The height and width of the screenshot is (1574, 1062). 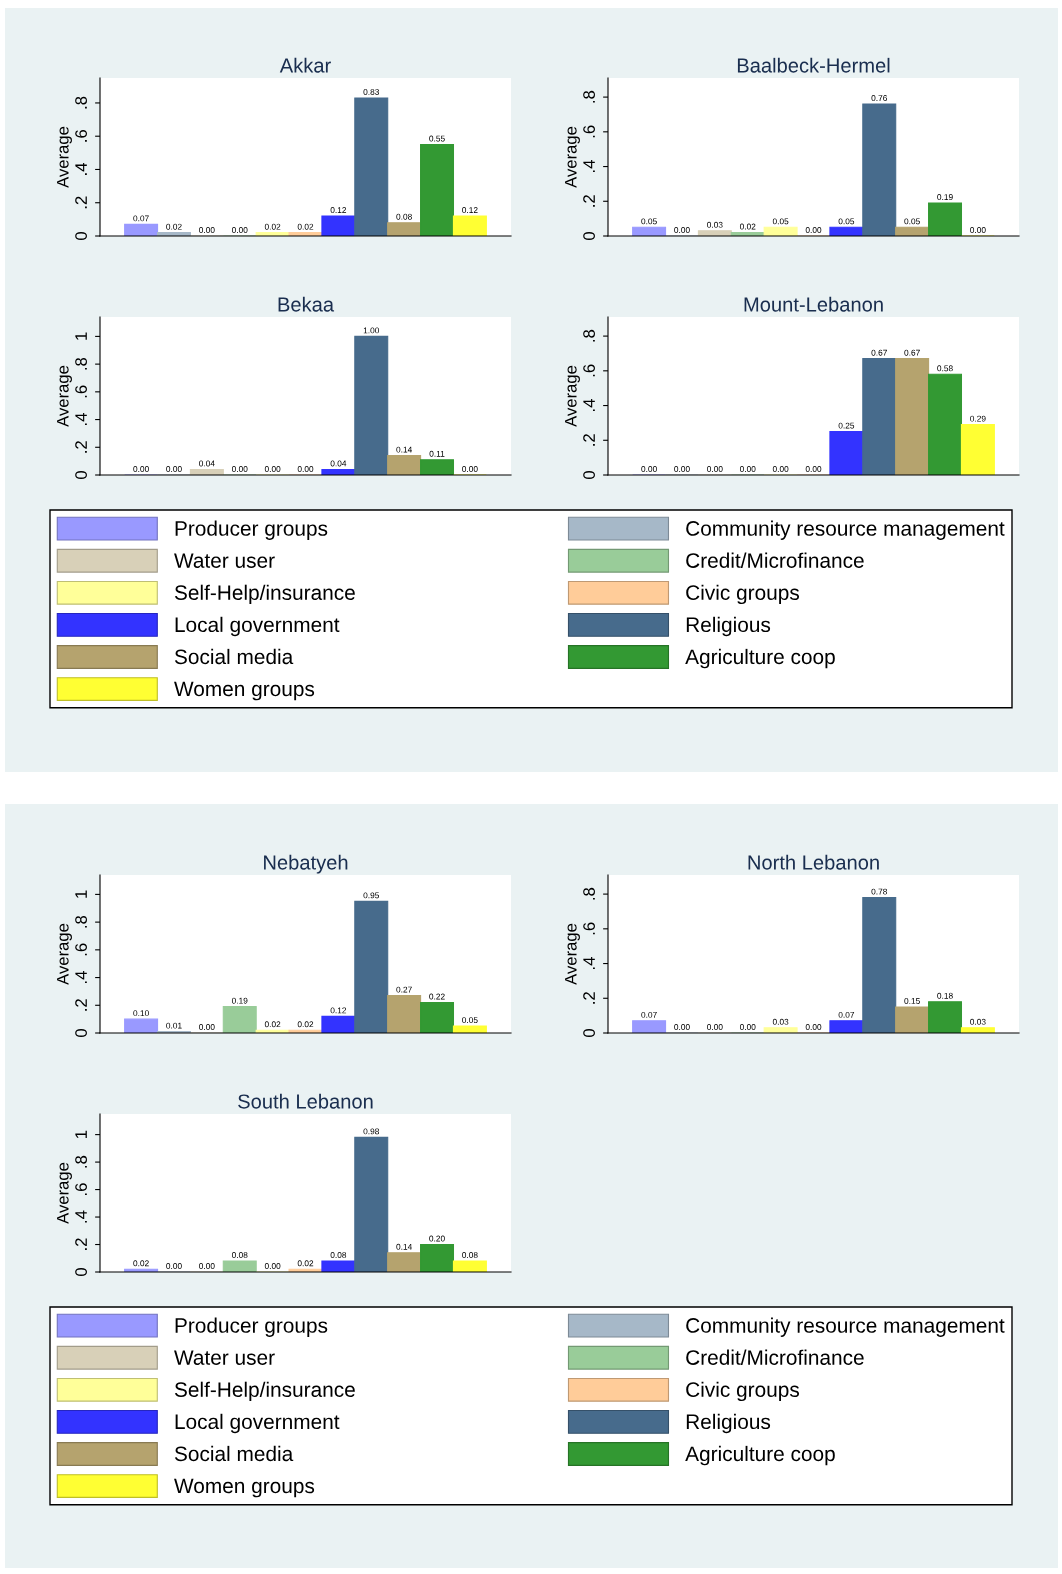 I want to click on chart-title: Baalbeck-Hermel, so click(x=813, y=65).